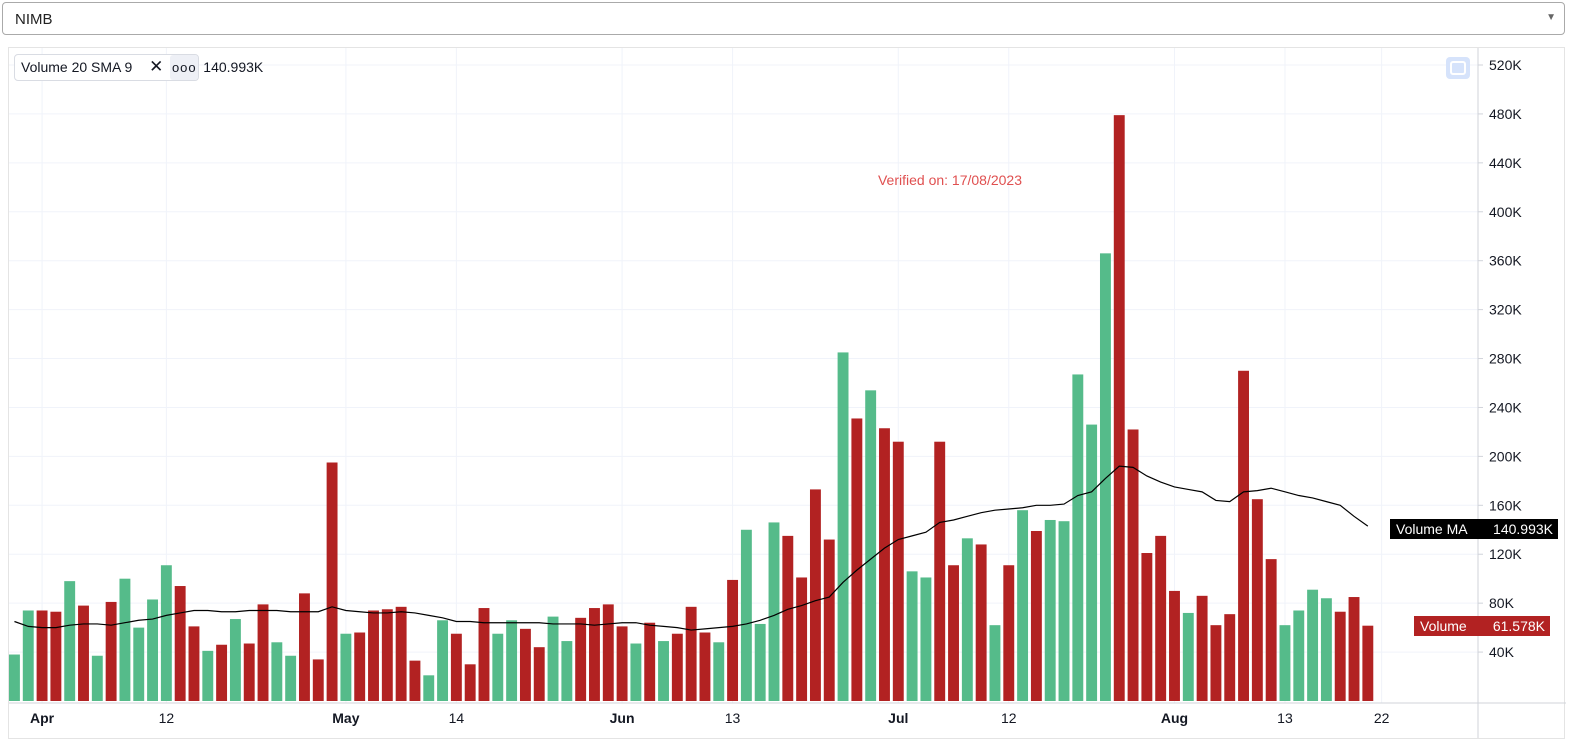 This screenshot has width=1585, height=748. I want to click on chevron-down-icon: ▼, so click(1551, 17).